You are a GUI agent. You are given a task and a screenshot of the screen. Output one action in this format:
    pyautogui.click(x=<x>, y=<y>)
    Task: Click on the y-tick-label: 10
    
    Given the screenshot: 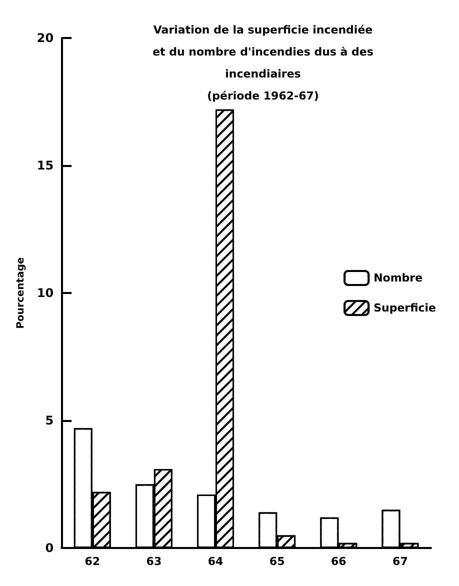 What is the action you would take?
    pyautogui.click(x=45, y=293)
    